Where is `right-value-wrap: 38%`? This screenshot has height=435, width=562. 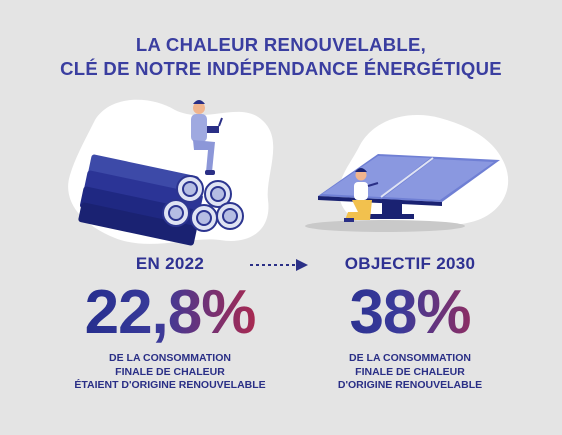 right-value-wrap: 38% is located at coordinates (410, 313).